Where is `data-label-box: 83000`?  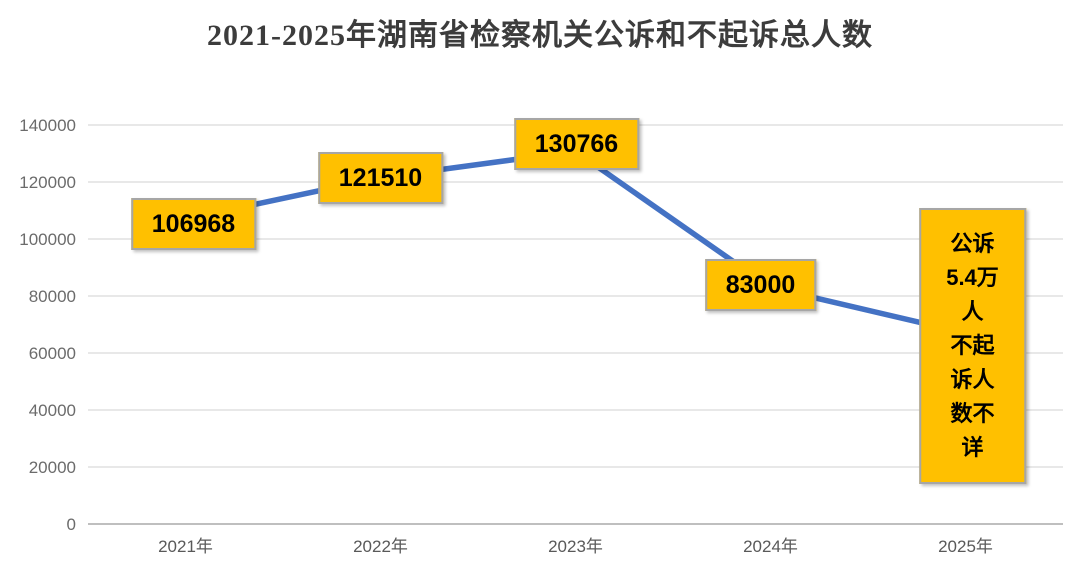 data-label-box: 83000 is located at coordinates (760, 285).